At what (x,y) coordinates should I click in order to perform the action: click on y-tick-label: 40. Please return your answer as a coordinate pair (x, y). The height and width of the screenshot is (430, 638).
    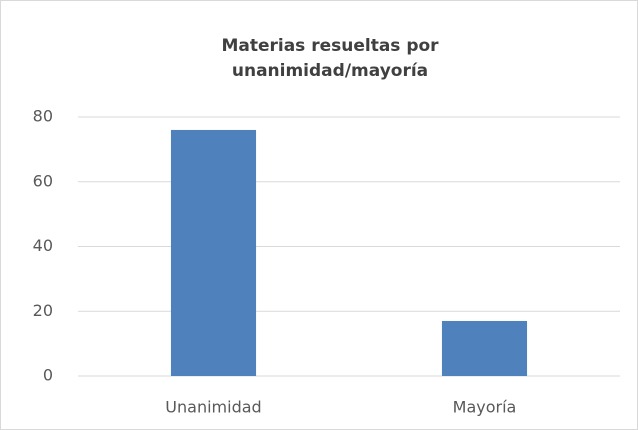
    Looking at the image, I should click on (43, 245).